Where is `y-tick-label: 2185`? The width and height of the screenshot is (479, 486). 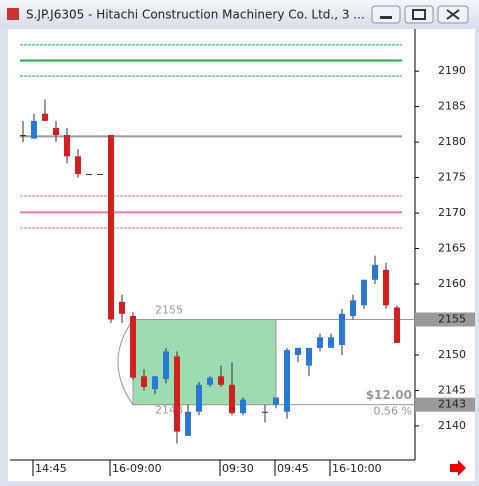 y-tick-label: 2185 is located at coordinates (452, 106).